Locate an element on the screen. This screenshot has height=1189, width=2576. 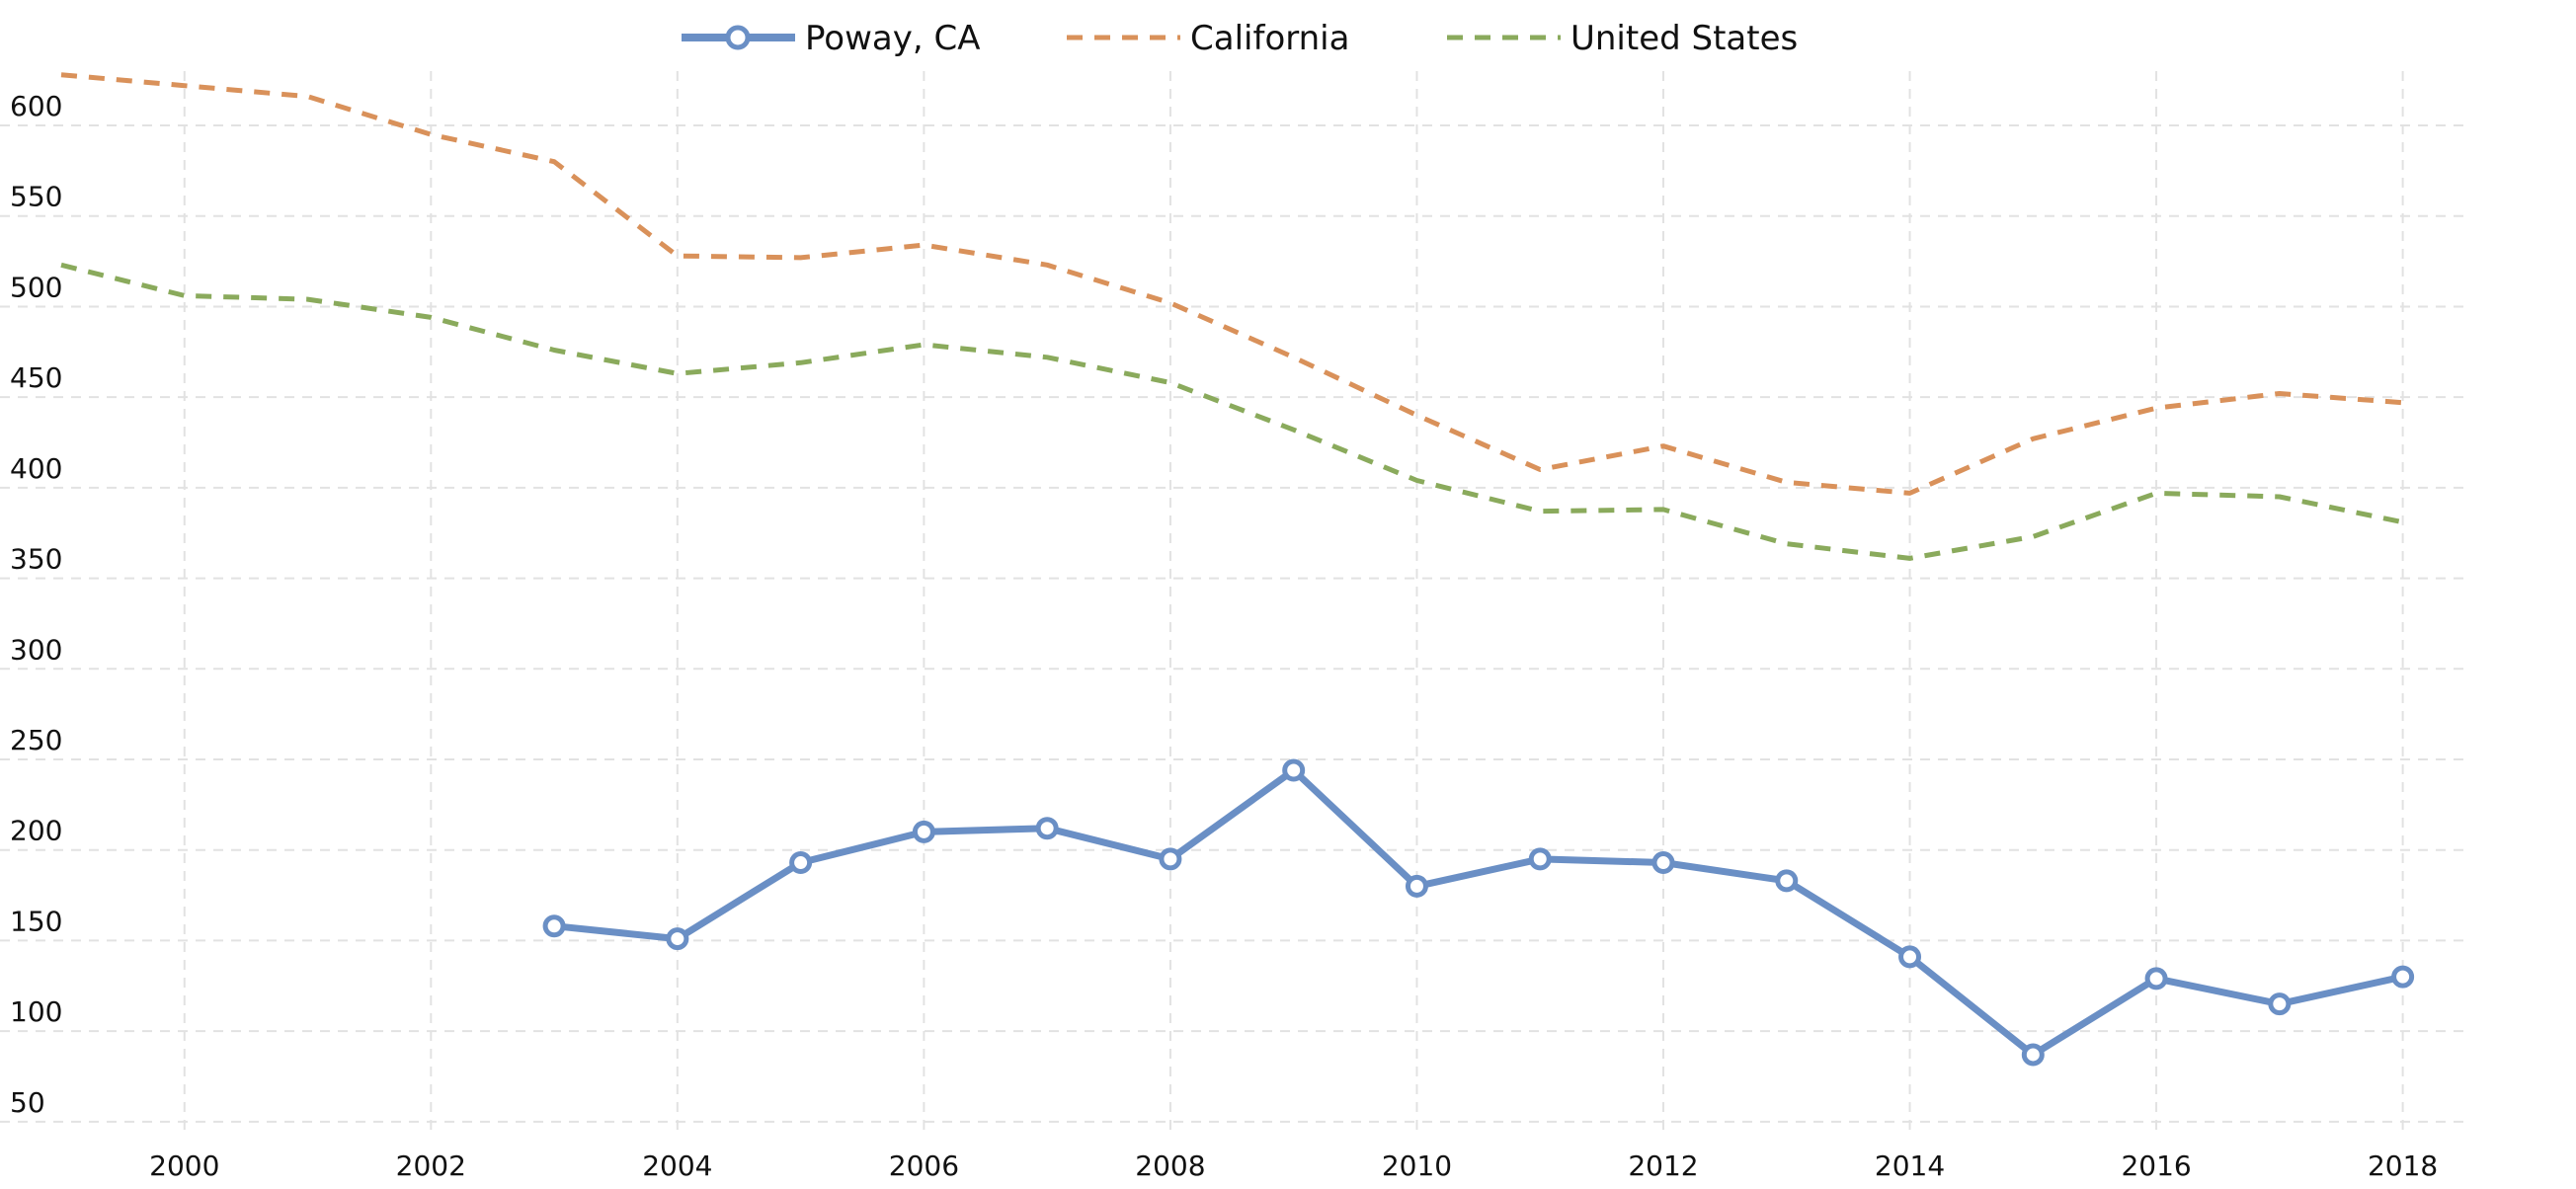
y-tick-label: 150 is located at coordinates (36, 921).